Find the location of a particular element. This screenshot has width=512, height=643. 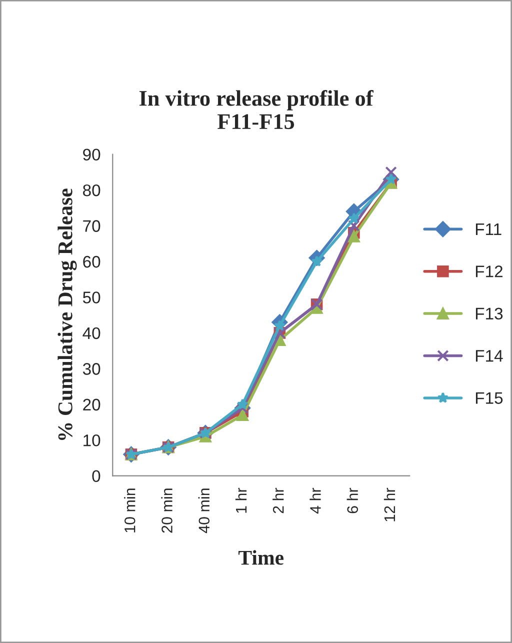

x-tick-label: 6 hr is located at coordinates (352, 501).